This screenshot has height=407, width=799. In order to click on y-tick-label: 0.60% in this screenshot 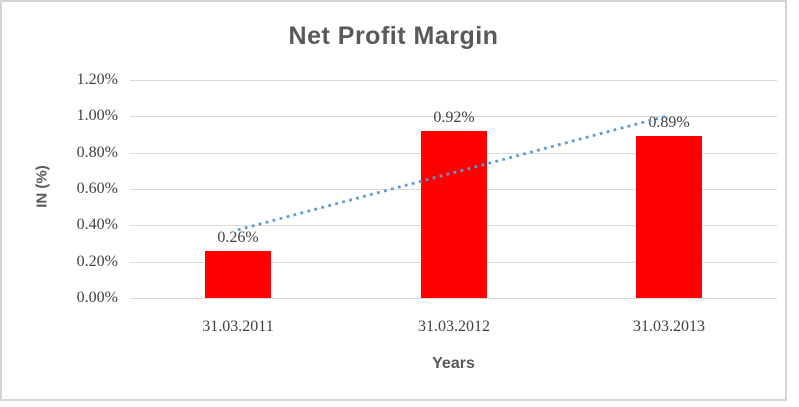, I will do `click(97, 188)`.